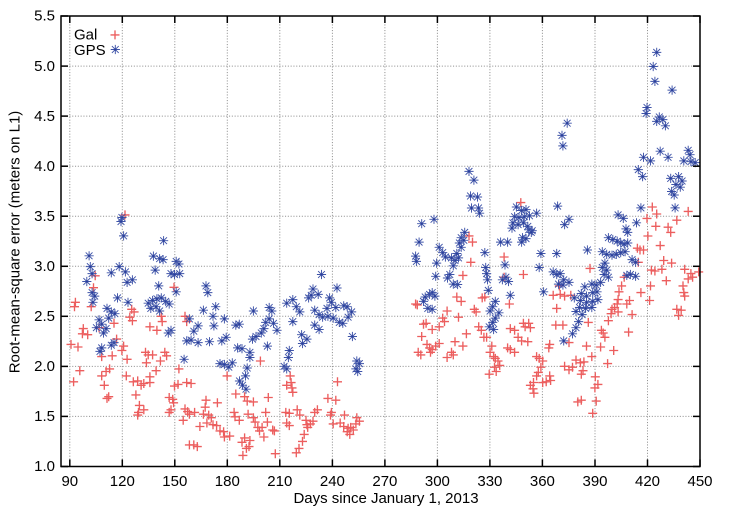  What do you see at coordinates (44, 466) in the screenshot?
I see `svg-text: 1.0` at bounding box center [44, 466].